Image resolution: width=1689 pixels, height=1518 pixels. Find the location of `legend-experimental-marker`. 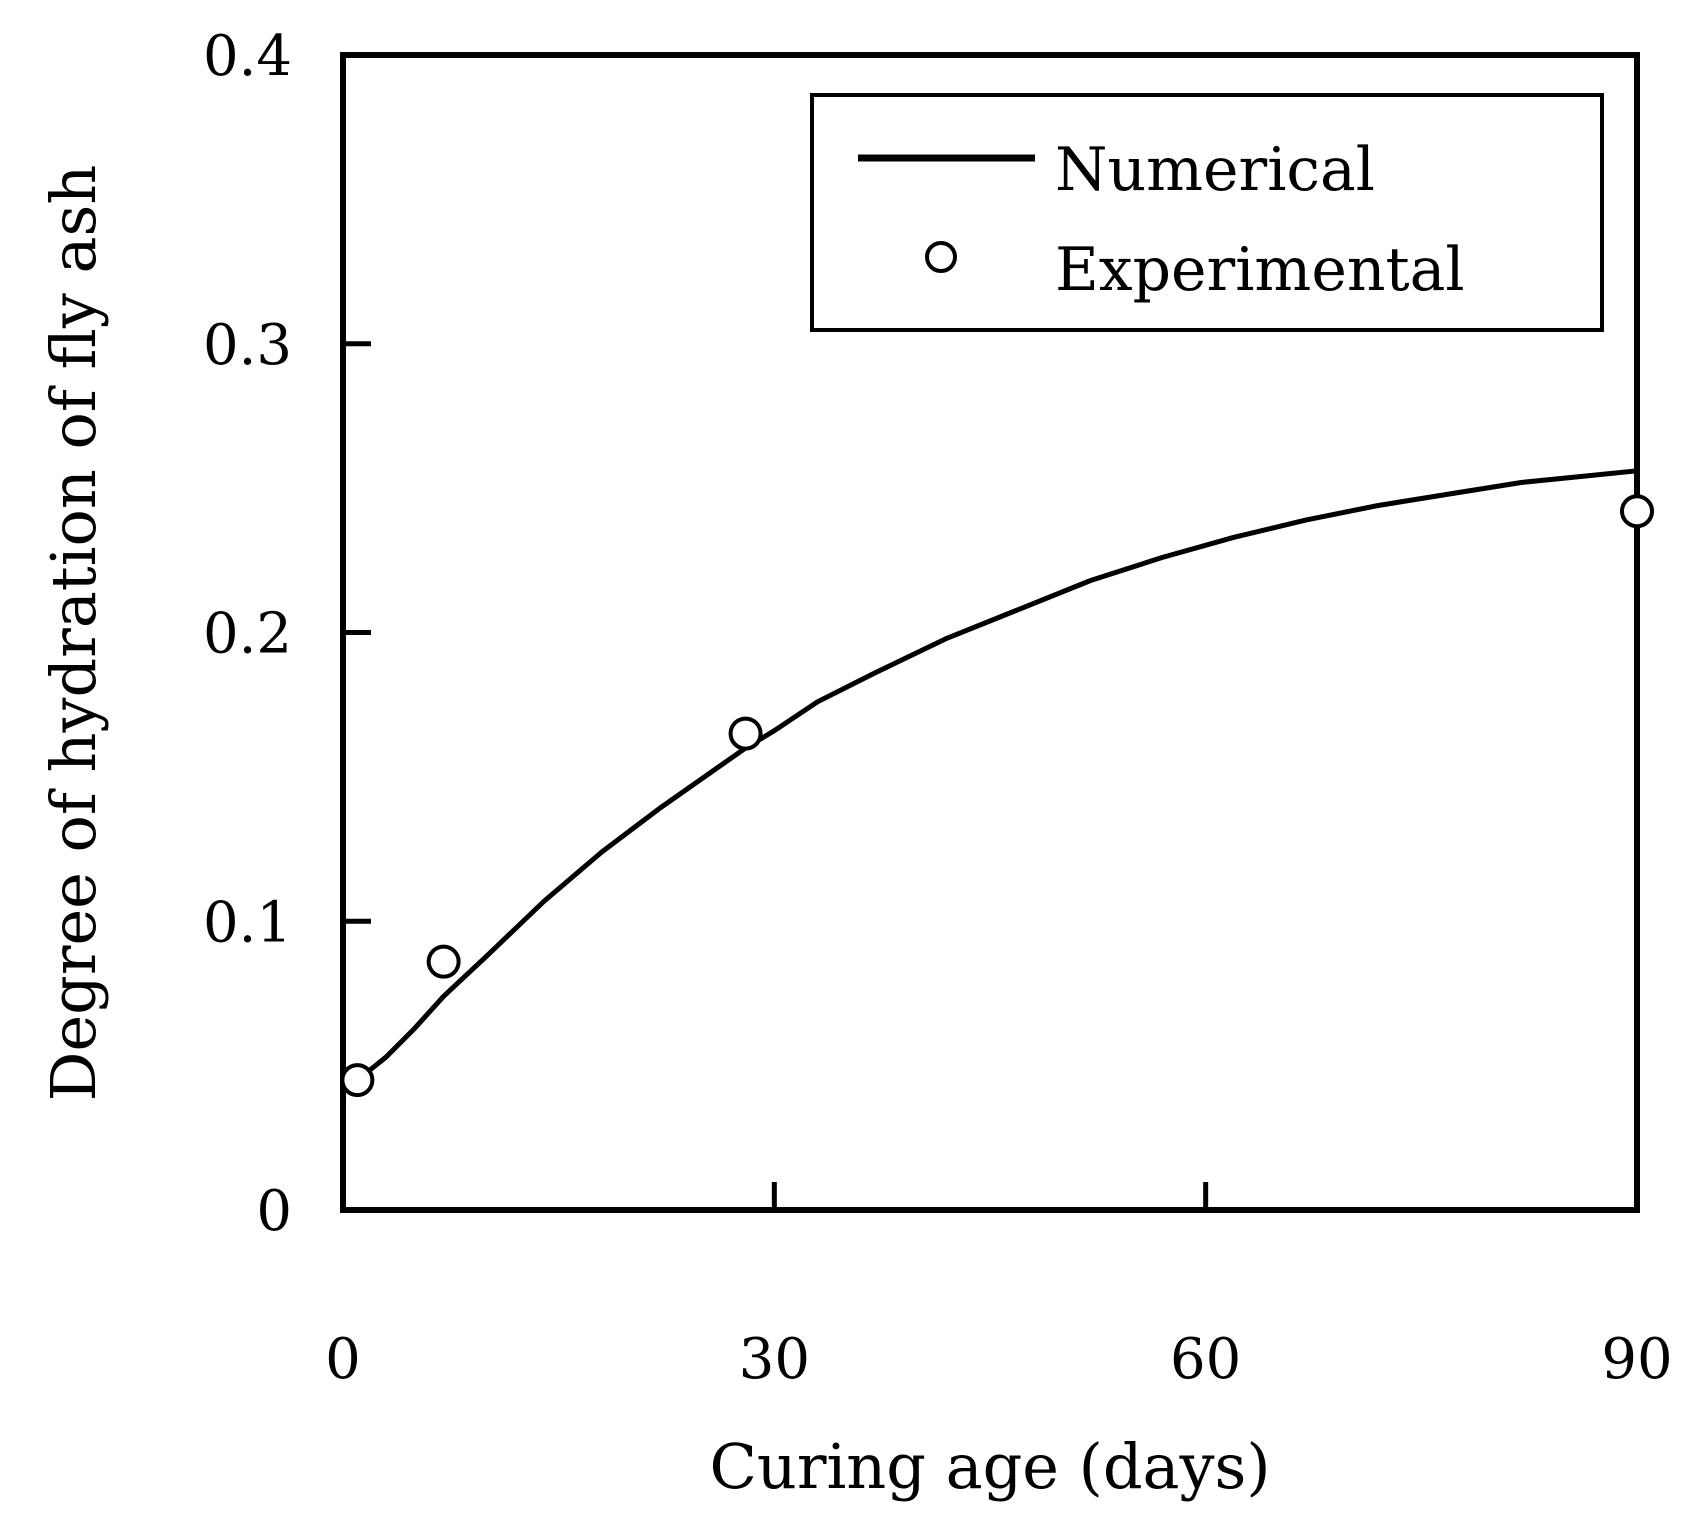

legend-experimental-marker is located at coordinates (941, 257).